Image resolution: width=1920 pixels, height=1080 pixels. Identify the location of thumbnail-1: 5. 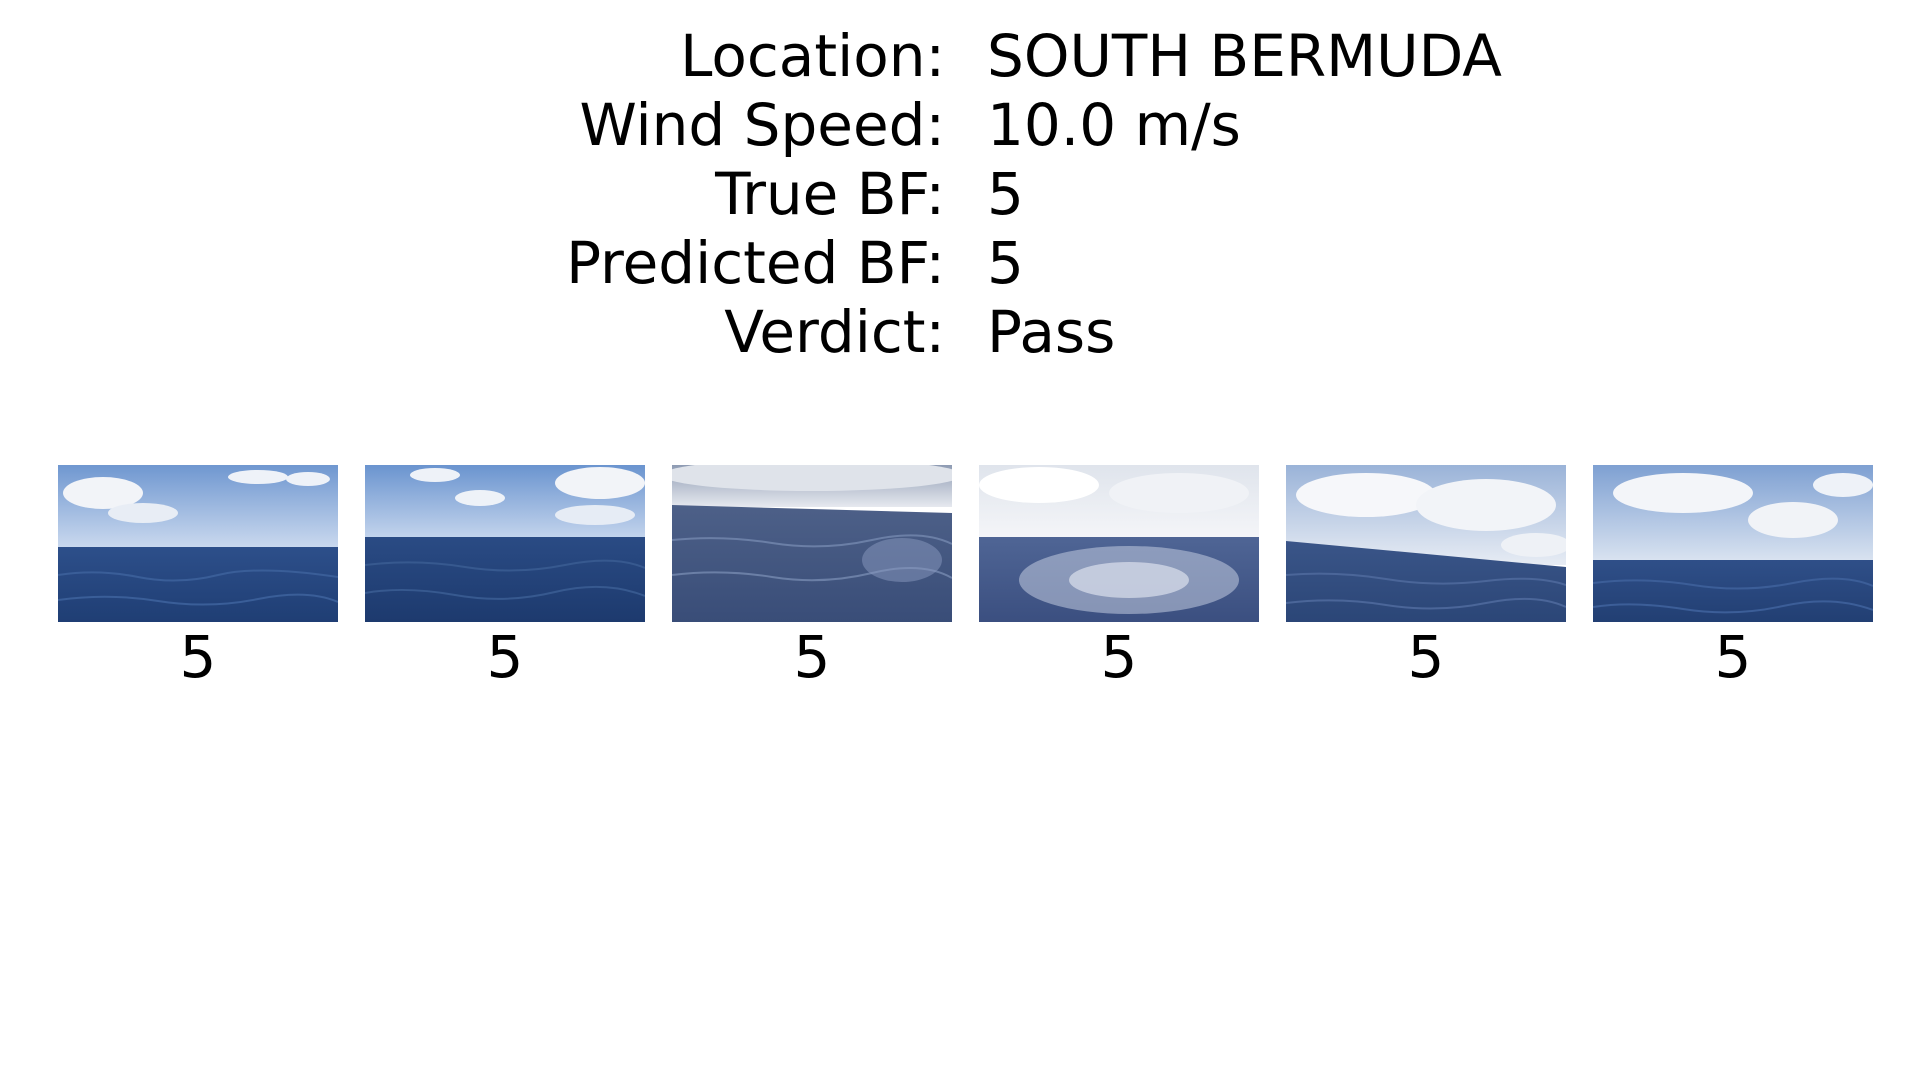
(198, 578).